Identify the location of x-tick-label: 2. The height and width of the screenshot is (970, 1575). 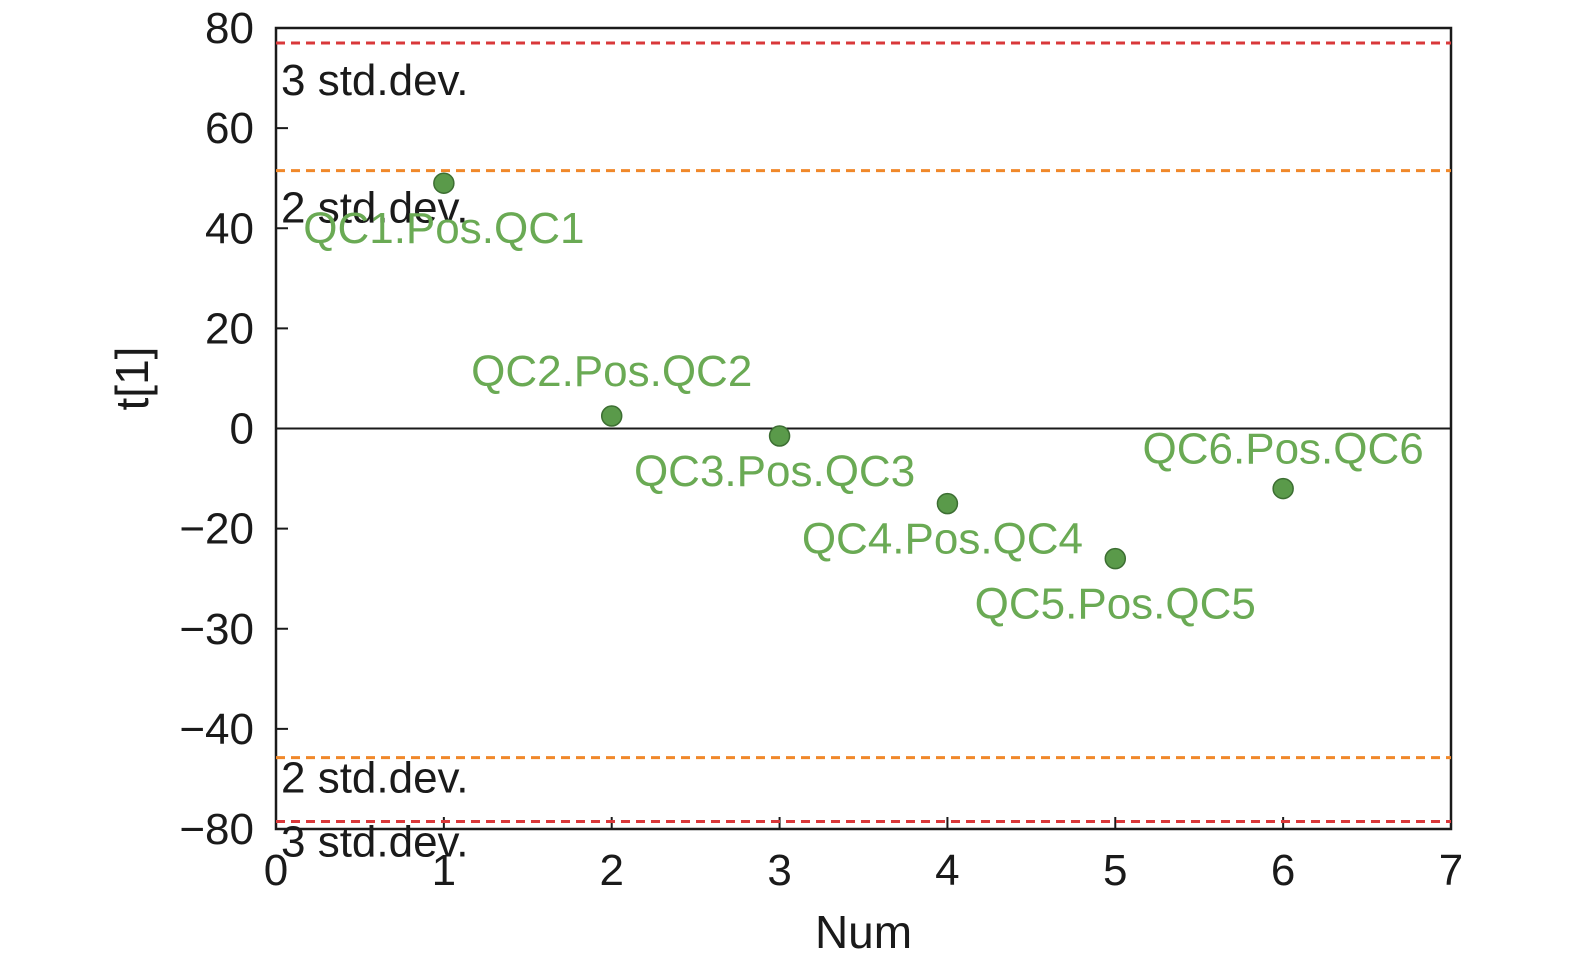
(611, 870).